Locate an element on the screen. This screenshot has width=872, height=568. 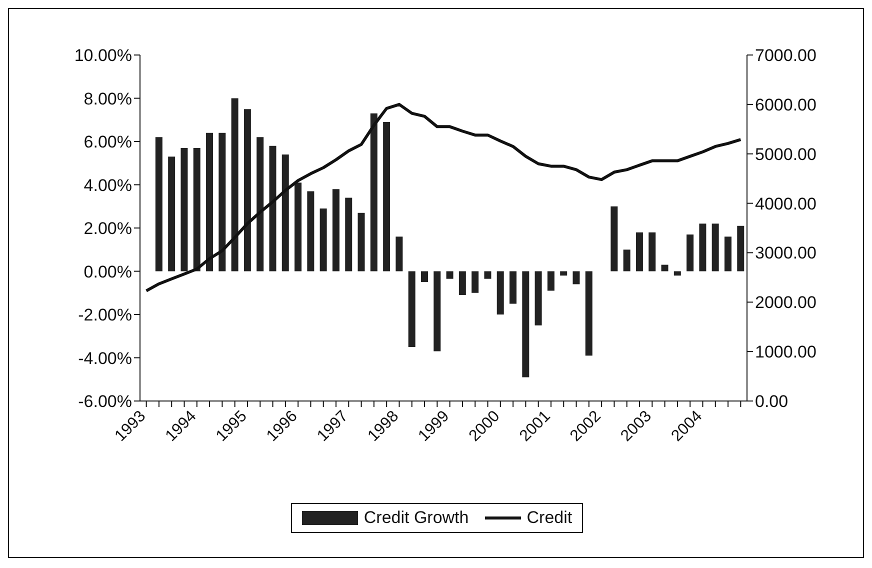
y-tick-label: 0.00% is located at coordinates (108, 272).